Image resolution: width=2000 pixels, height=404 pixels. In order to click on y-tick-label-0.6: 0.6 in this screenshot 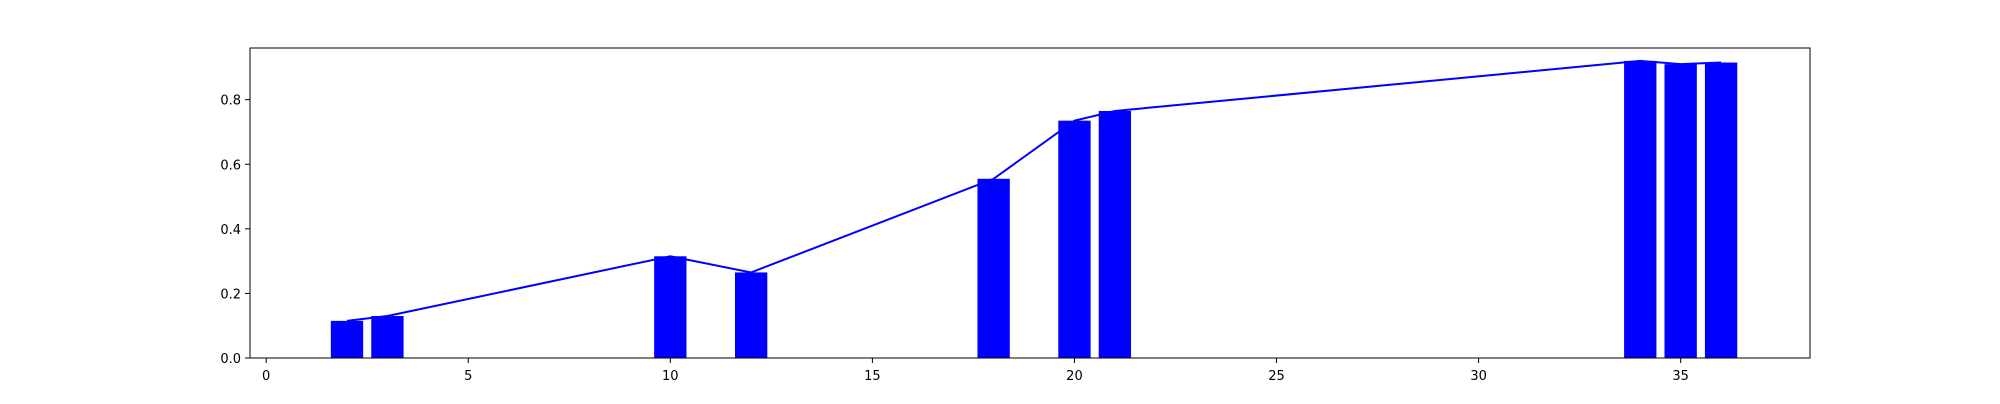, I will do `click(230, 165)`.